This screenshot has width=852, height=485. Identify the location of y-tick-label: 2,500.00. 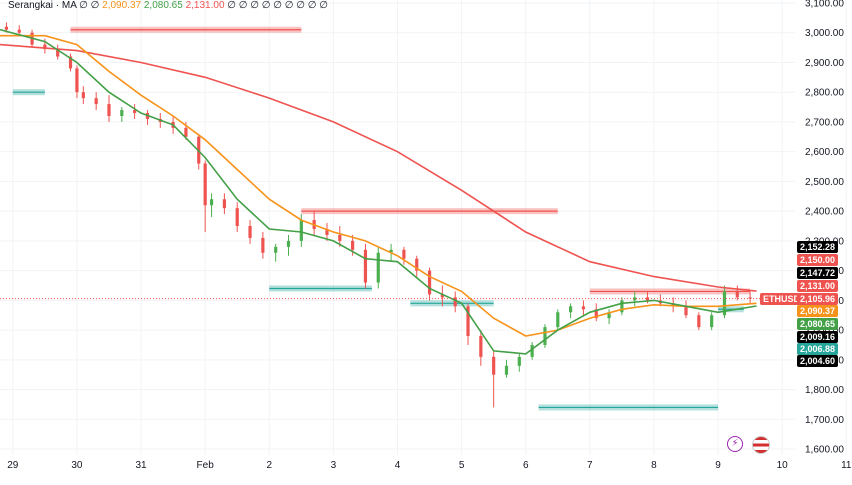
(824, 182).